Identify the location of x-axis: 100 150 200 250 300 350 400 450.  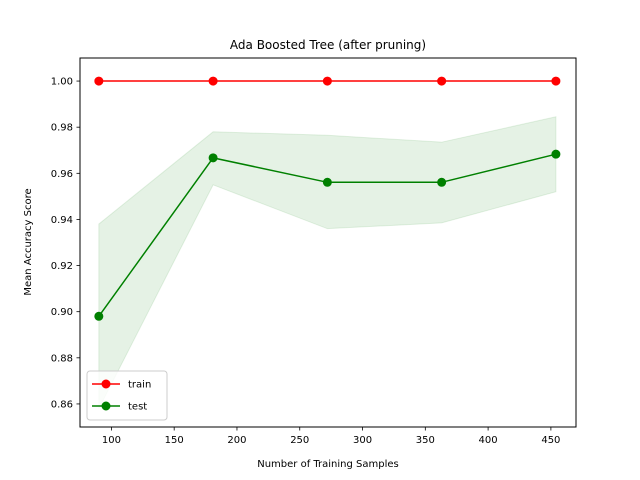
(331, 436).